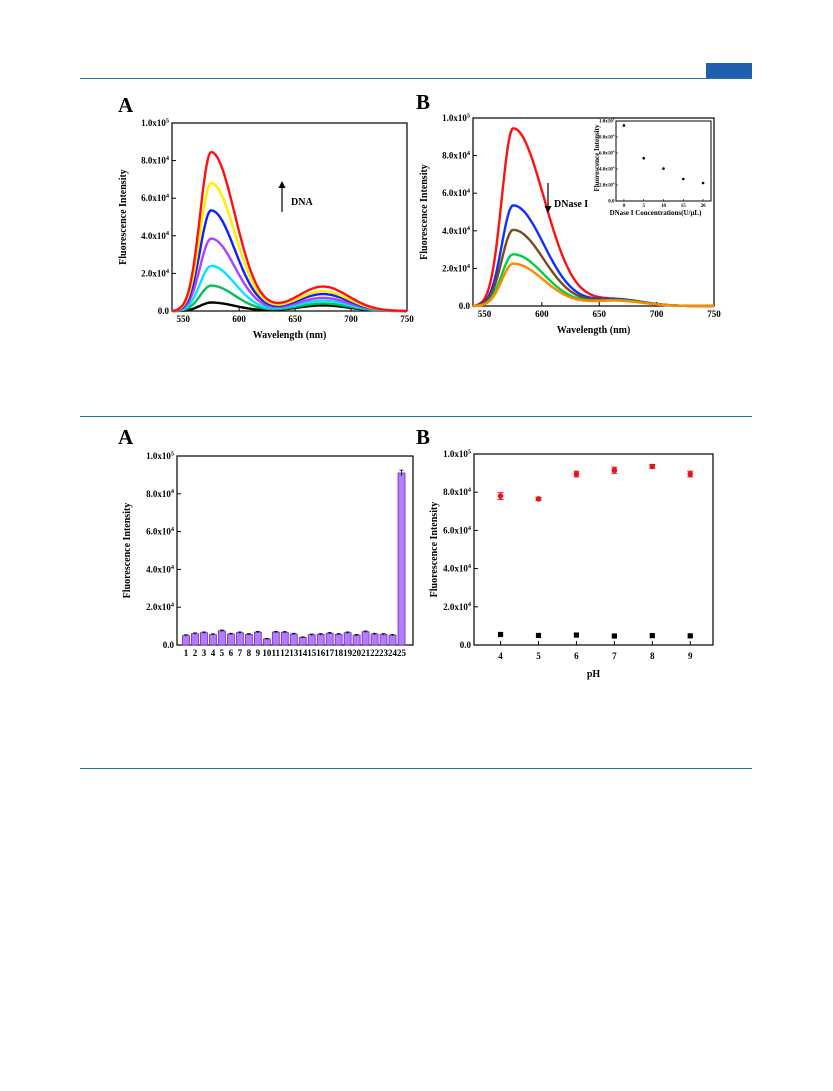 The width and height of the screenshot is (833, 1091). I want to click on a1-ytick-label: 1.0x10⁵, so click(155, 122).